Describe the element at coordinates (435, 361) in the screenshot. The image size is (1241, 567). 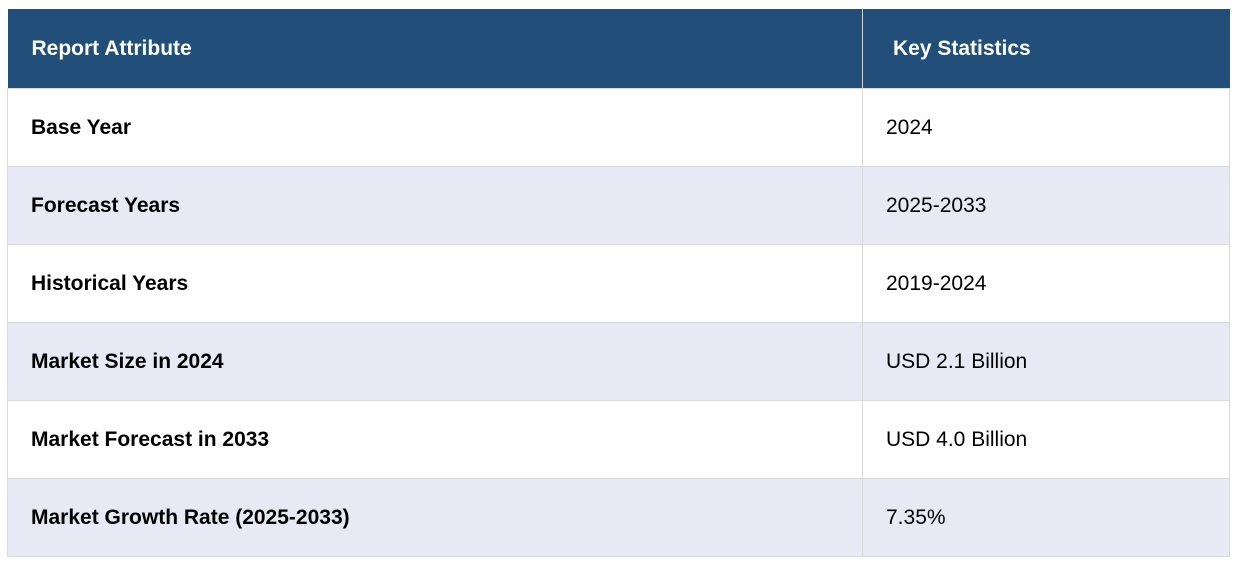
I see `row-label-market-size: Market Size in 2024` at that location.